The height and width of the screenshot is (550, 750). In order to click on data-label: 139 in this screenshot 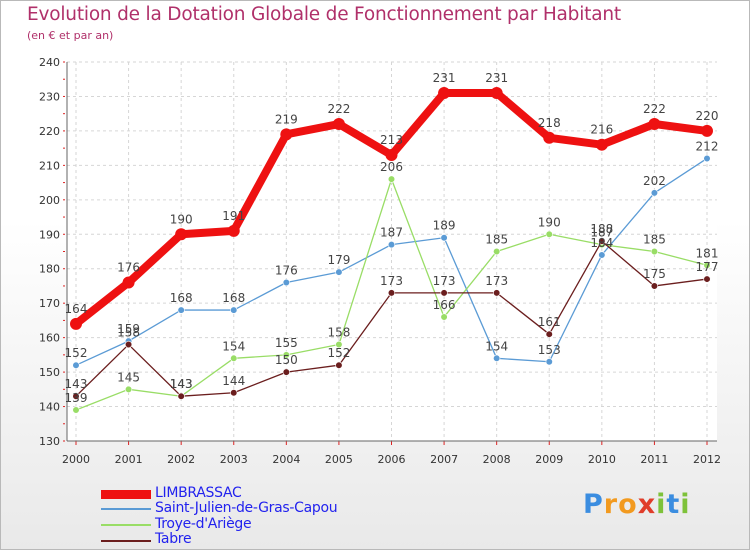, I will do `click(76, 398)`.